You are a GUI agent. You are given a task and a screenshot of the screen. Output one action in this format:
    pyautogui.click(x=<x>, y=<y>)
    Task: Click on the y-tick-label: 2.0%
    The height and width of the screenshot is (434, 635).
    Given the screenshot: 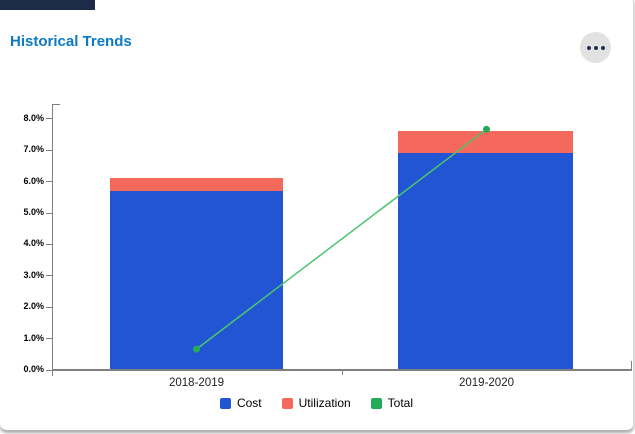 What is the action you would take?
    pyautogui.click(x=33, y=306)
    